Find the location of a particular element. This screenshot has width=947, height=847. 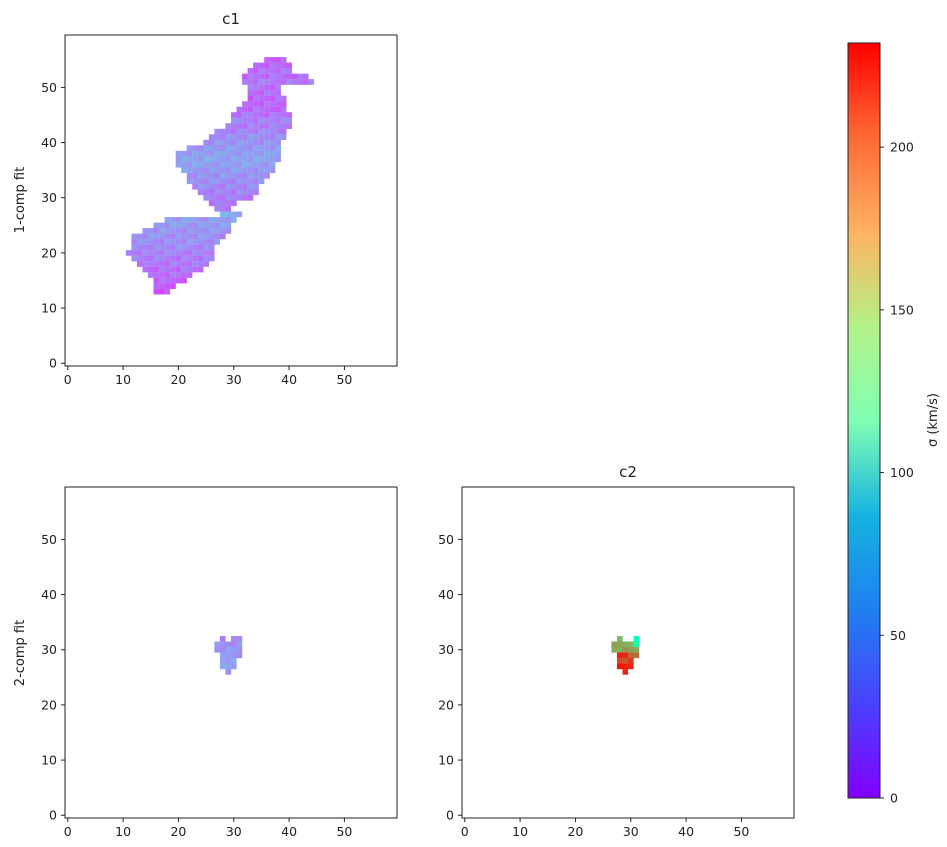

y-tick-label: 40 is located at coordinates (49, 142).